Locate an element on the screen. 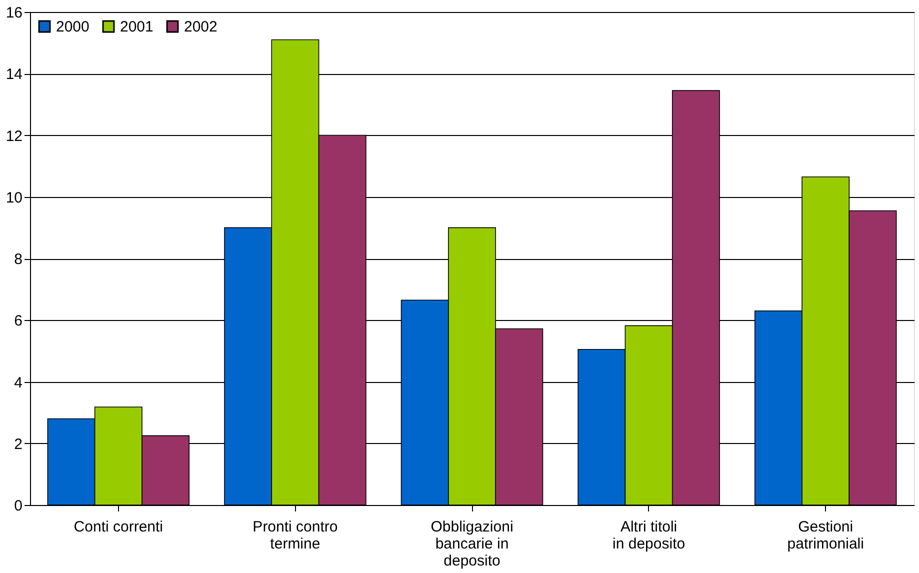 Image resolution: width=919 pixels, height=573 pixels. legend-label: 2001 is located at coordinates (137, 27).